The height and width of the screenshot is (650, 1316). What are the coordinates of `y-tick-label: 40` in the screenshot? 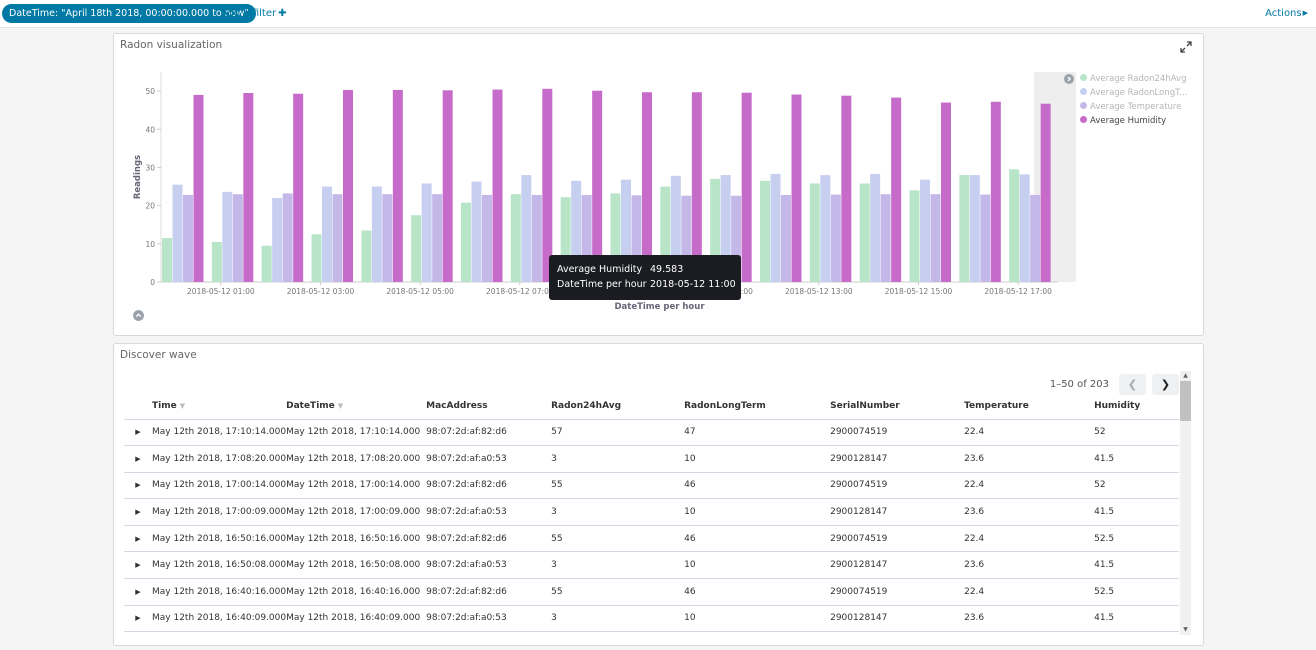 It's located at (150, 129).